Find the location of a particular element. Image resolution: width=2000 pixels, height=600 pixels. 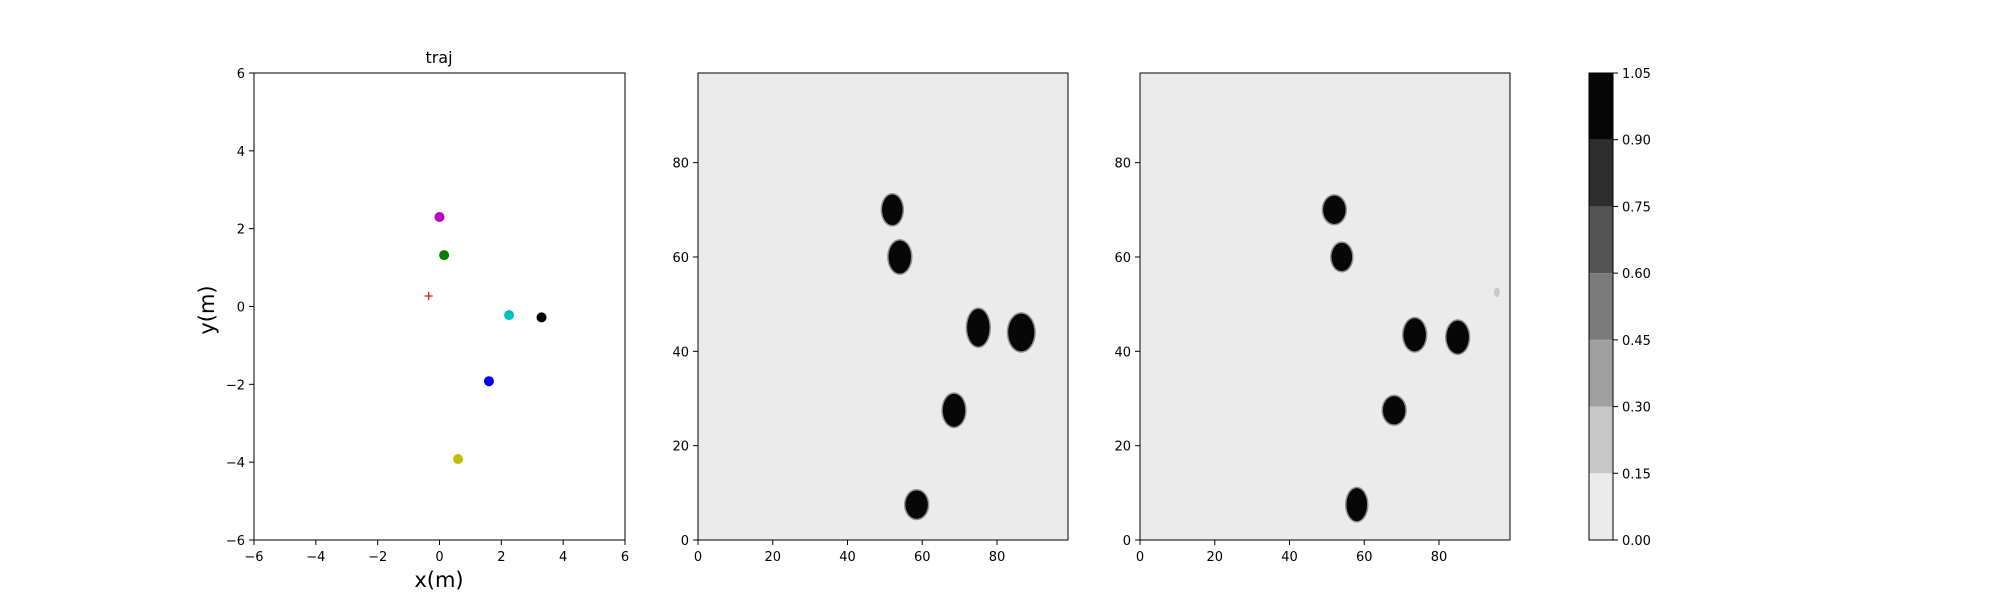

traj-y-tick-label: 0 is located at coordinates (241, 308).